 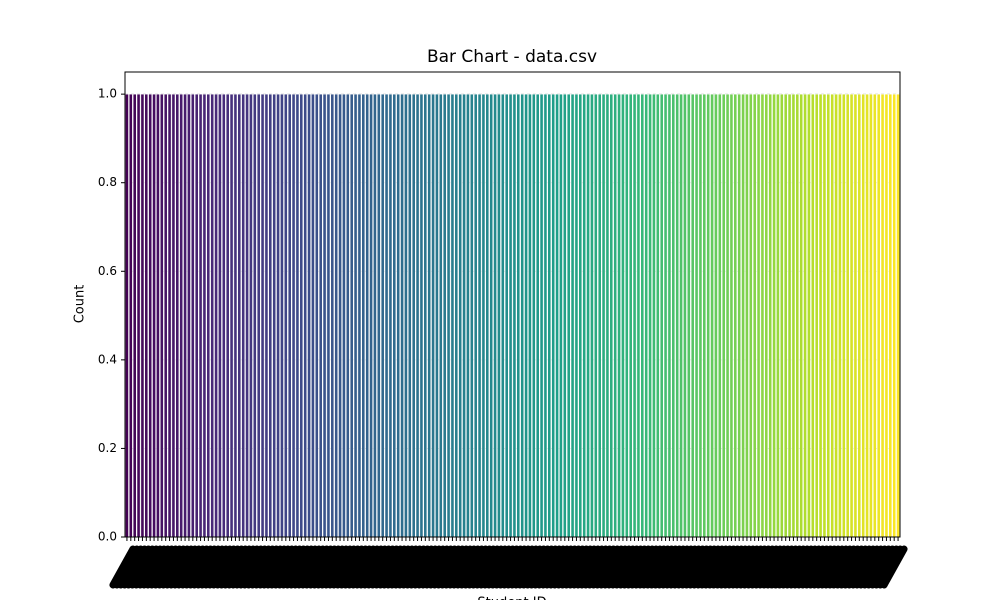 What do you see at coordinates (512, 57) in the screenshot?
I see `chart-title: Bar Chart - data.csv` at bounding box center [512, 57].